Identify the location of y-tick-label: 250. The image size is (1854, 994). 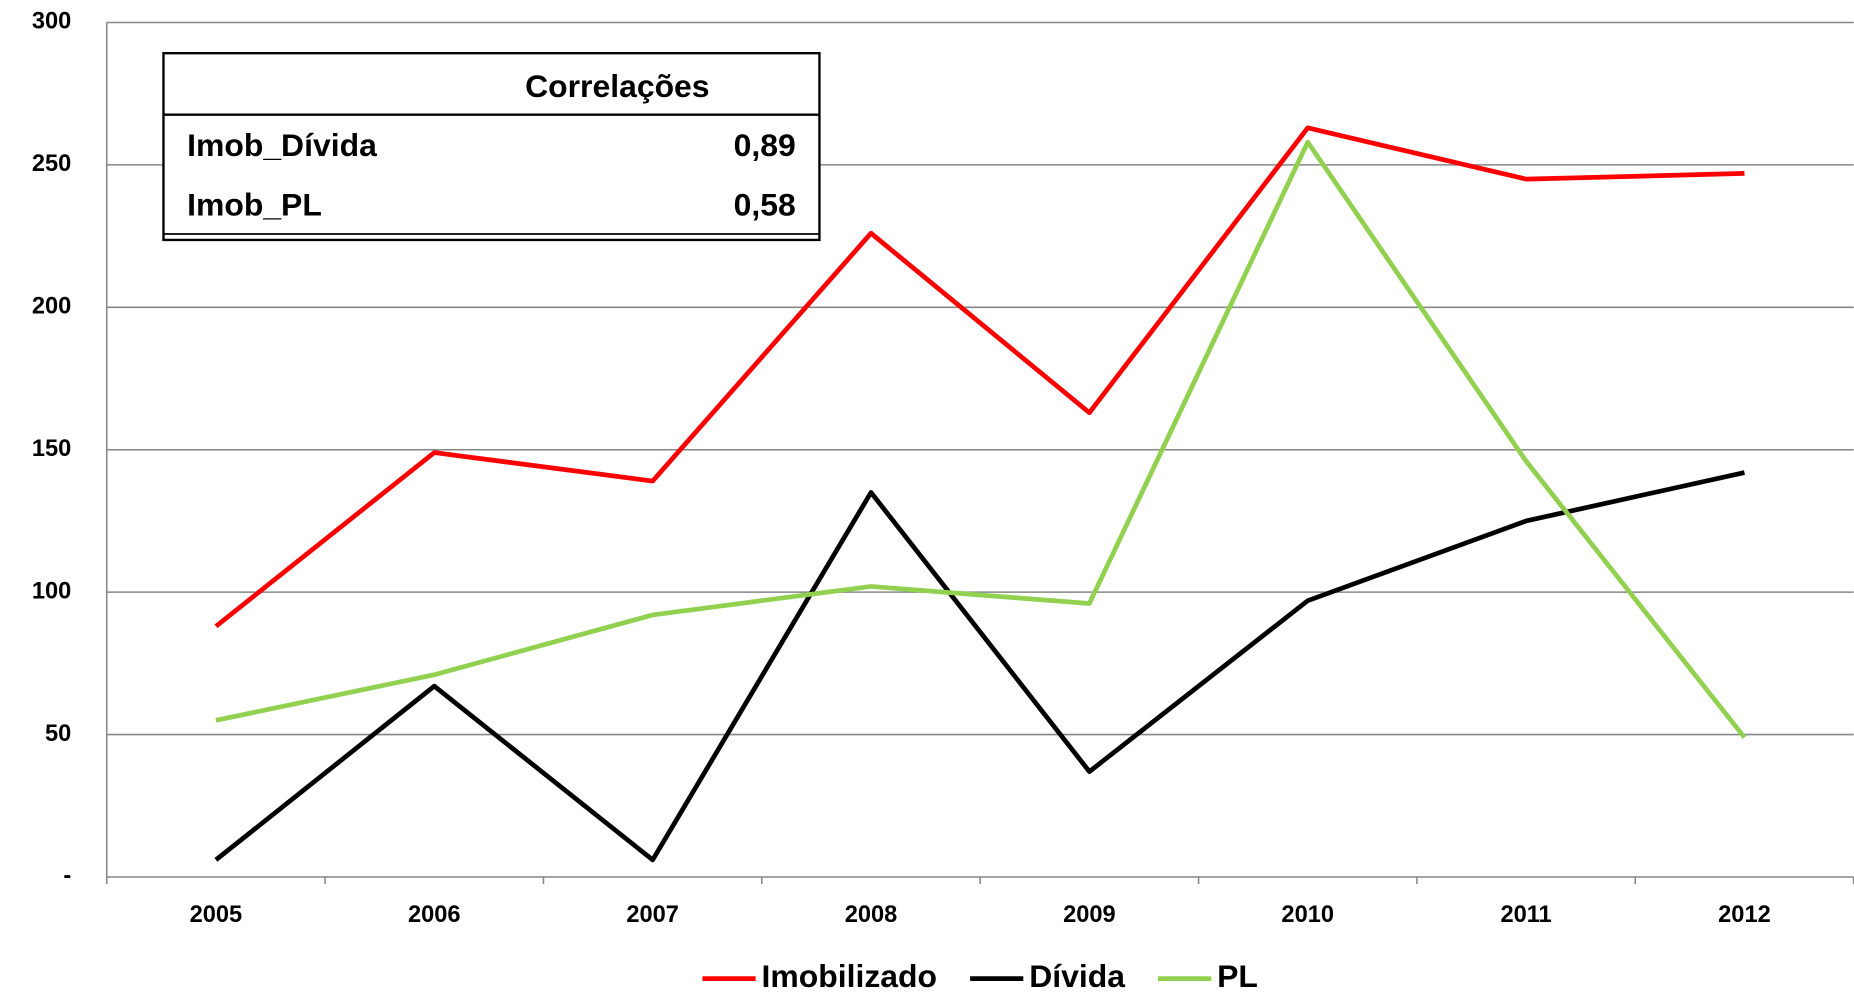
(51, 164).